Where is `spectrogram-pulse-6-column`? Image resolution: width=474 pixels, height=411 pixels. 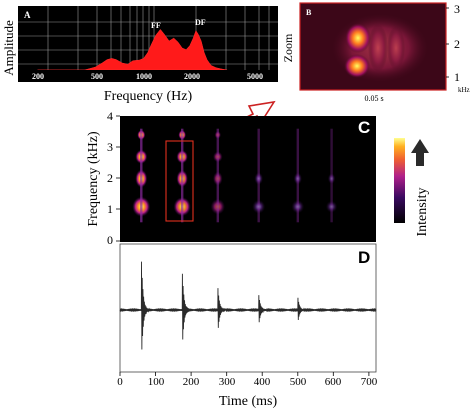
spectrogram-pulse-6-column is located at coordinates (331, 175).